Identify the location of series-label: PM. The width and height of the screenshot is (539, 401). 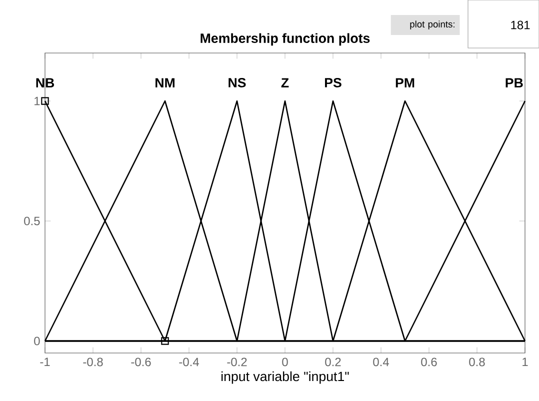
(405, 83).